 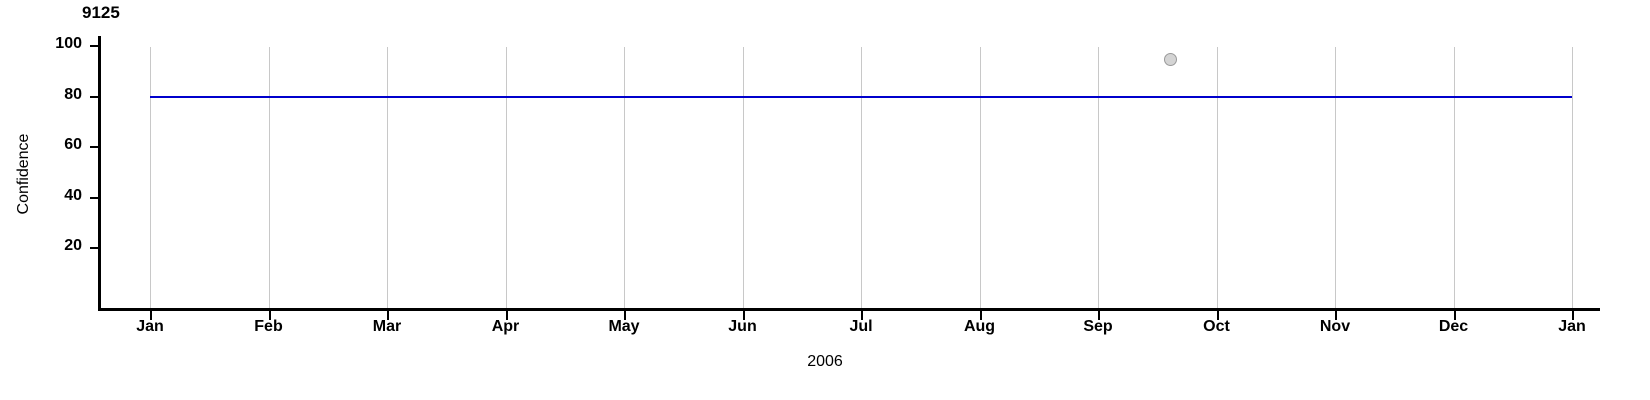 I want to click on x-axis-title: 2006, so click(x=825, y=361).